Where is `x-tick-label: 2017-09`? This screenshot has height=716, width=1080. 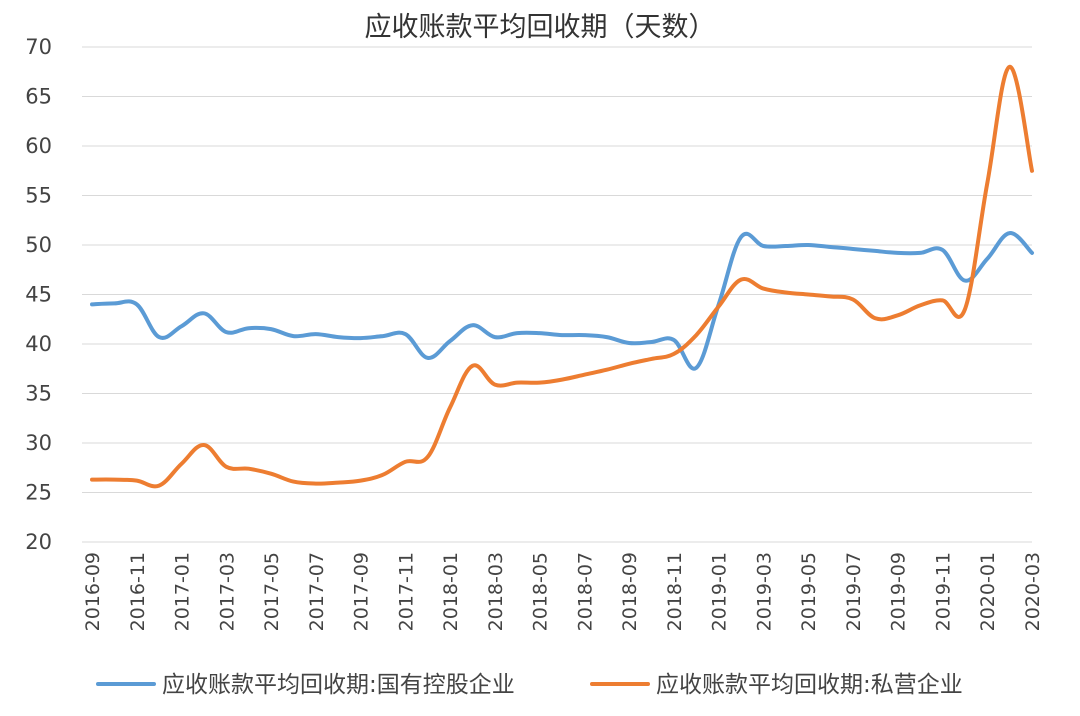 x-tick-label: 2017-09 is located at coordinates (362, 591).